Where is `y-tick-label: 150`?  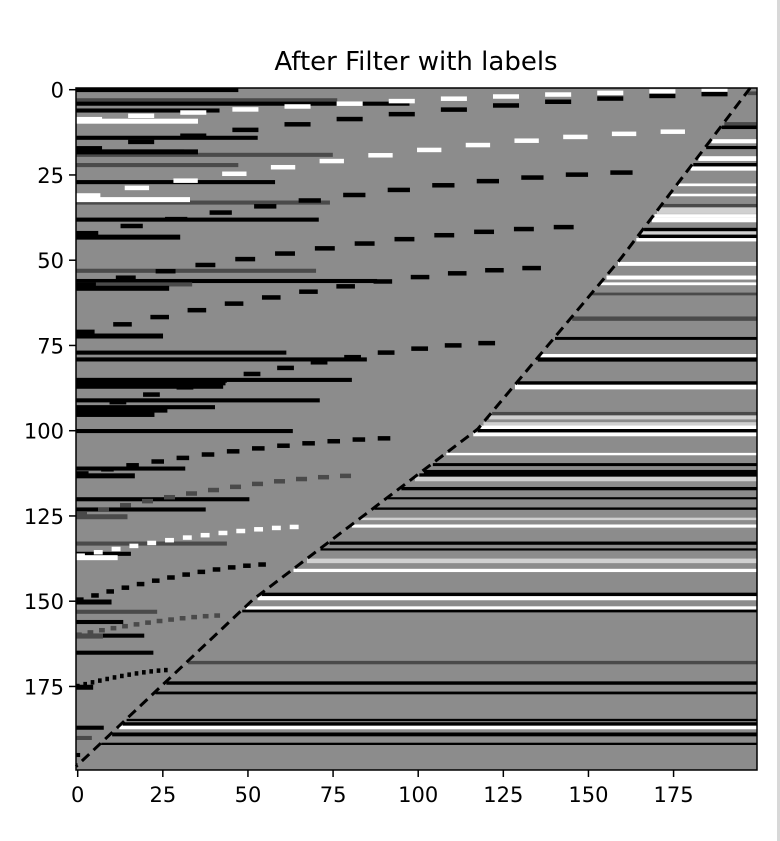
y-tick-label: 150 is located at coordinates (44, 602).